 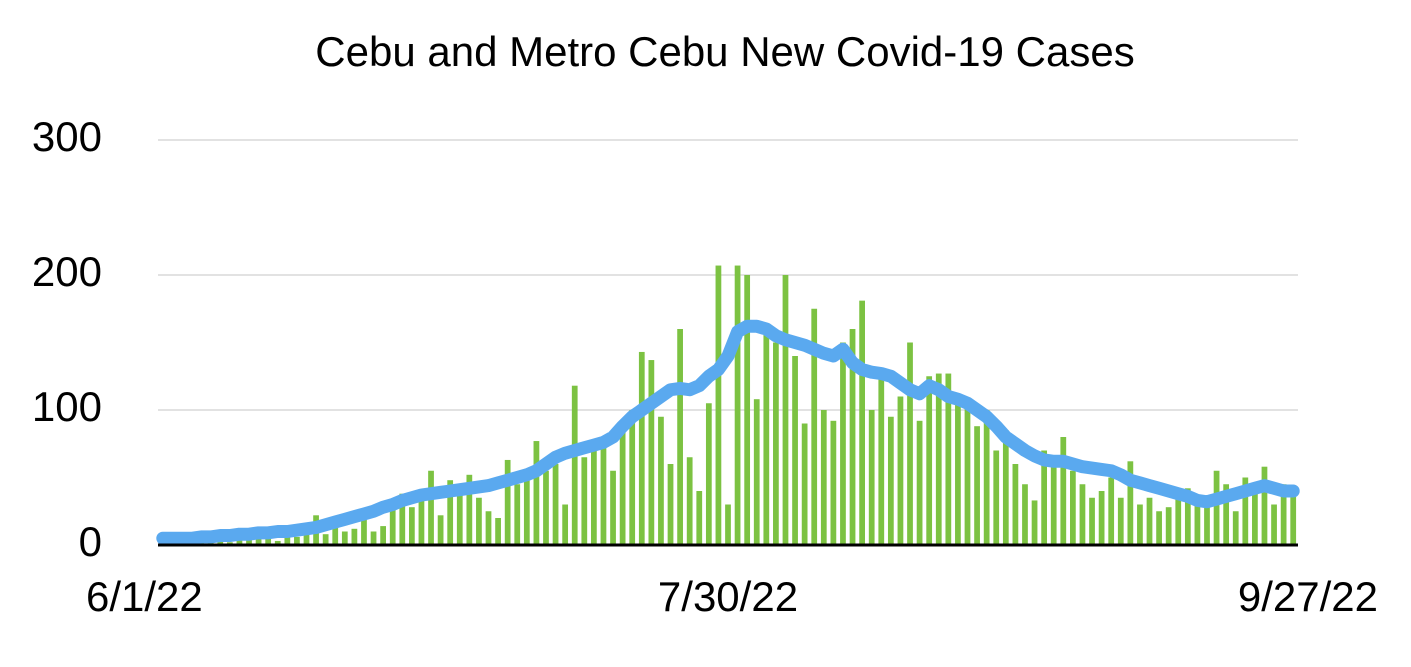 What do you see at coordinates (90, 541) in the screenshot?
I see `y-tick-label: 0` at bounding box center [90, 541].